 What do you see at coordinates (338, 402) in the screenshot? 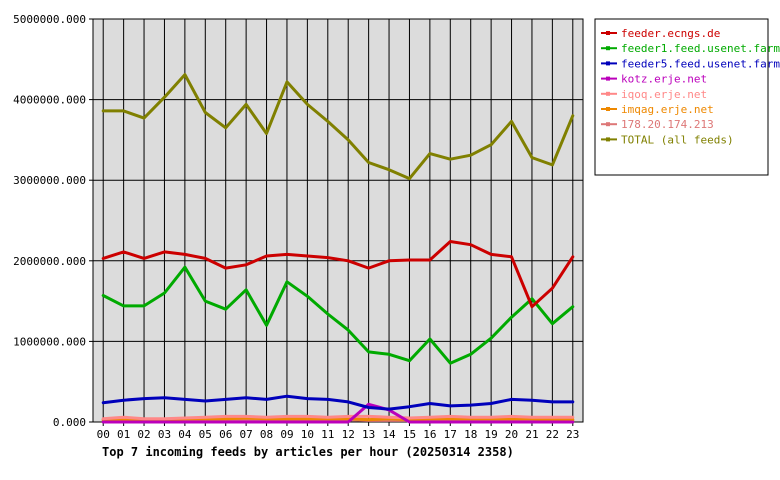
I see `series-line-feeder5-feed-usenet-farm` at bounding box center [338, 402].